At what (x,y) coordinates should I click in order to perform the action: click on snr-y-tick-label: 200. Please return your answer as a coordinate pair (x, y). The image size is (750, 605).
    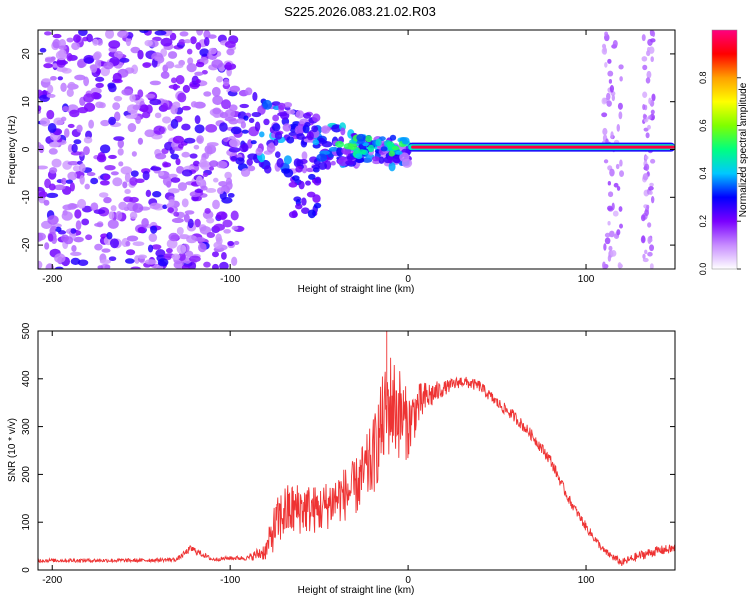
    Looking at the image, I should click on (26, 474).